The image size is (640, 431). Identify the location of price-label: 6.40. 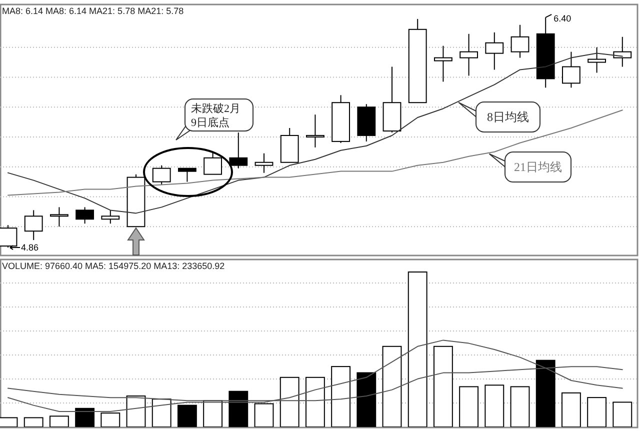
(558, 18).